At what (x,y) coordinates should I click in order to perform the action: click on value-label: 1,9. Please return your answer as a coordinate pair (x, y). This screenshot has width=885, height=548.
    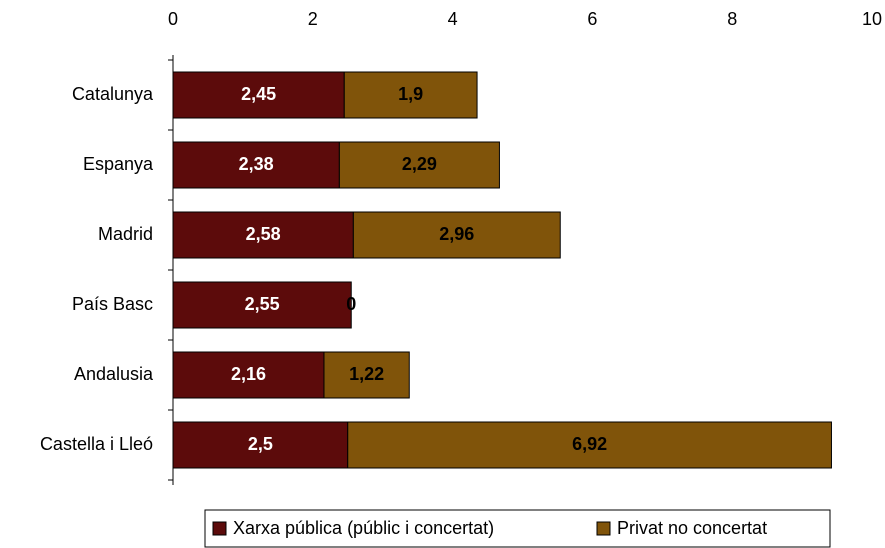
    Looking at the image, I should click on (410, 94).